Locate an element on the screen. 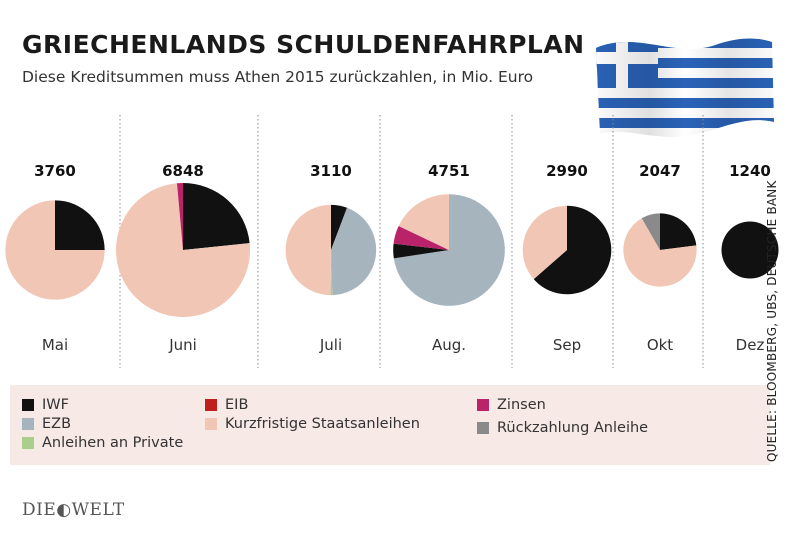 The image size is (800, 533). month-label: Okt is located at coordinates (660, 345).